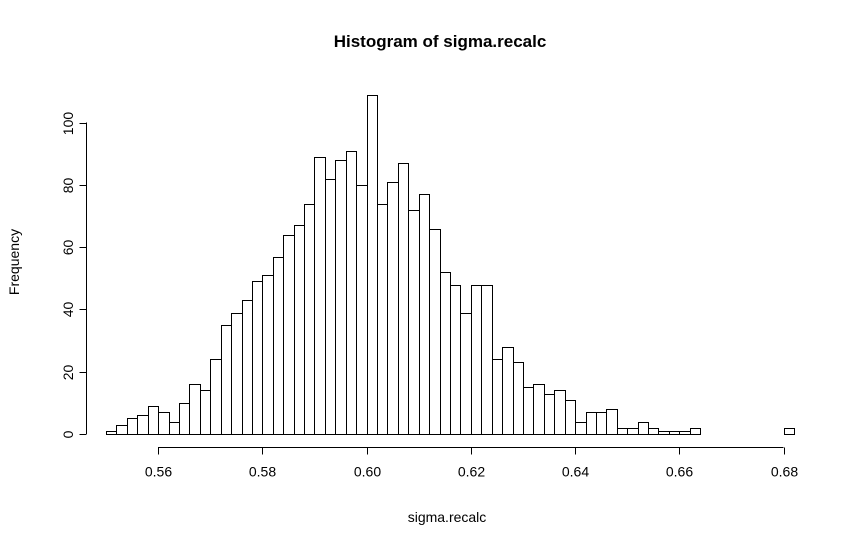  What do you see at coordinates (68, 310) in the screenshot?
I see `y-tick-label: 40` at bounding box center [68, 310].